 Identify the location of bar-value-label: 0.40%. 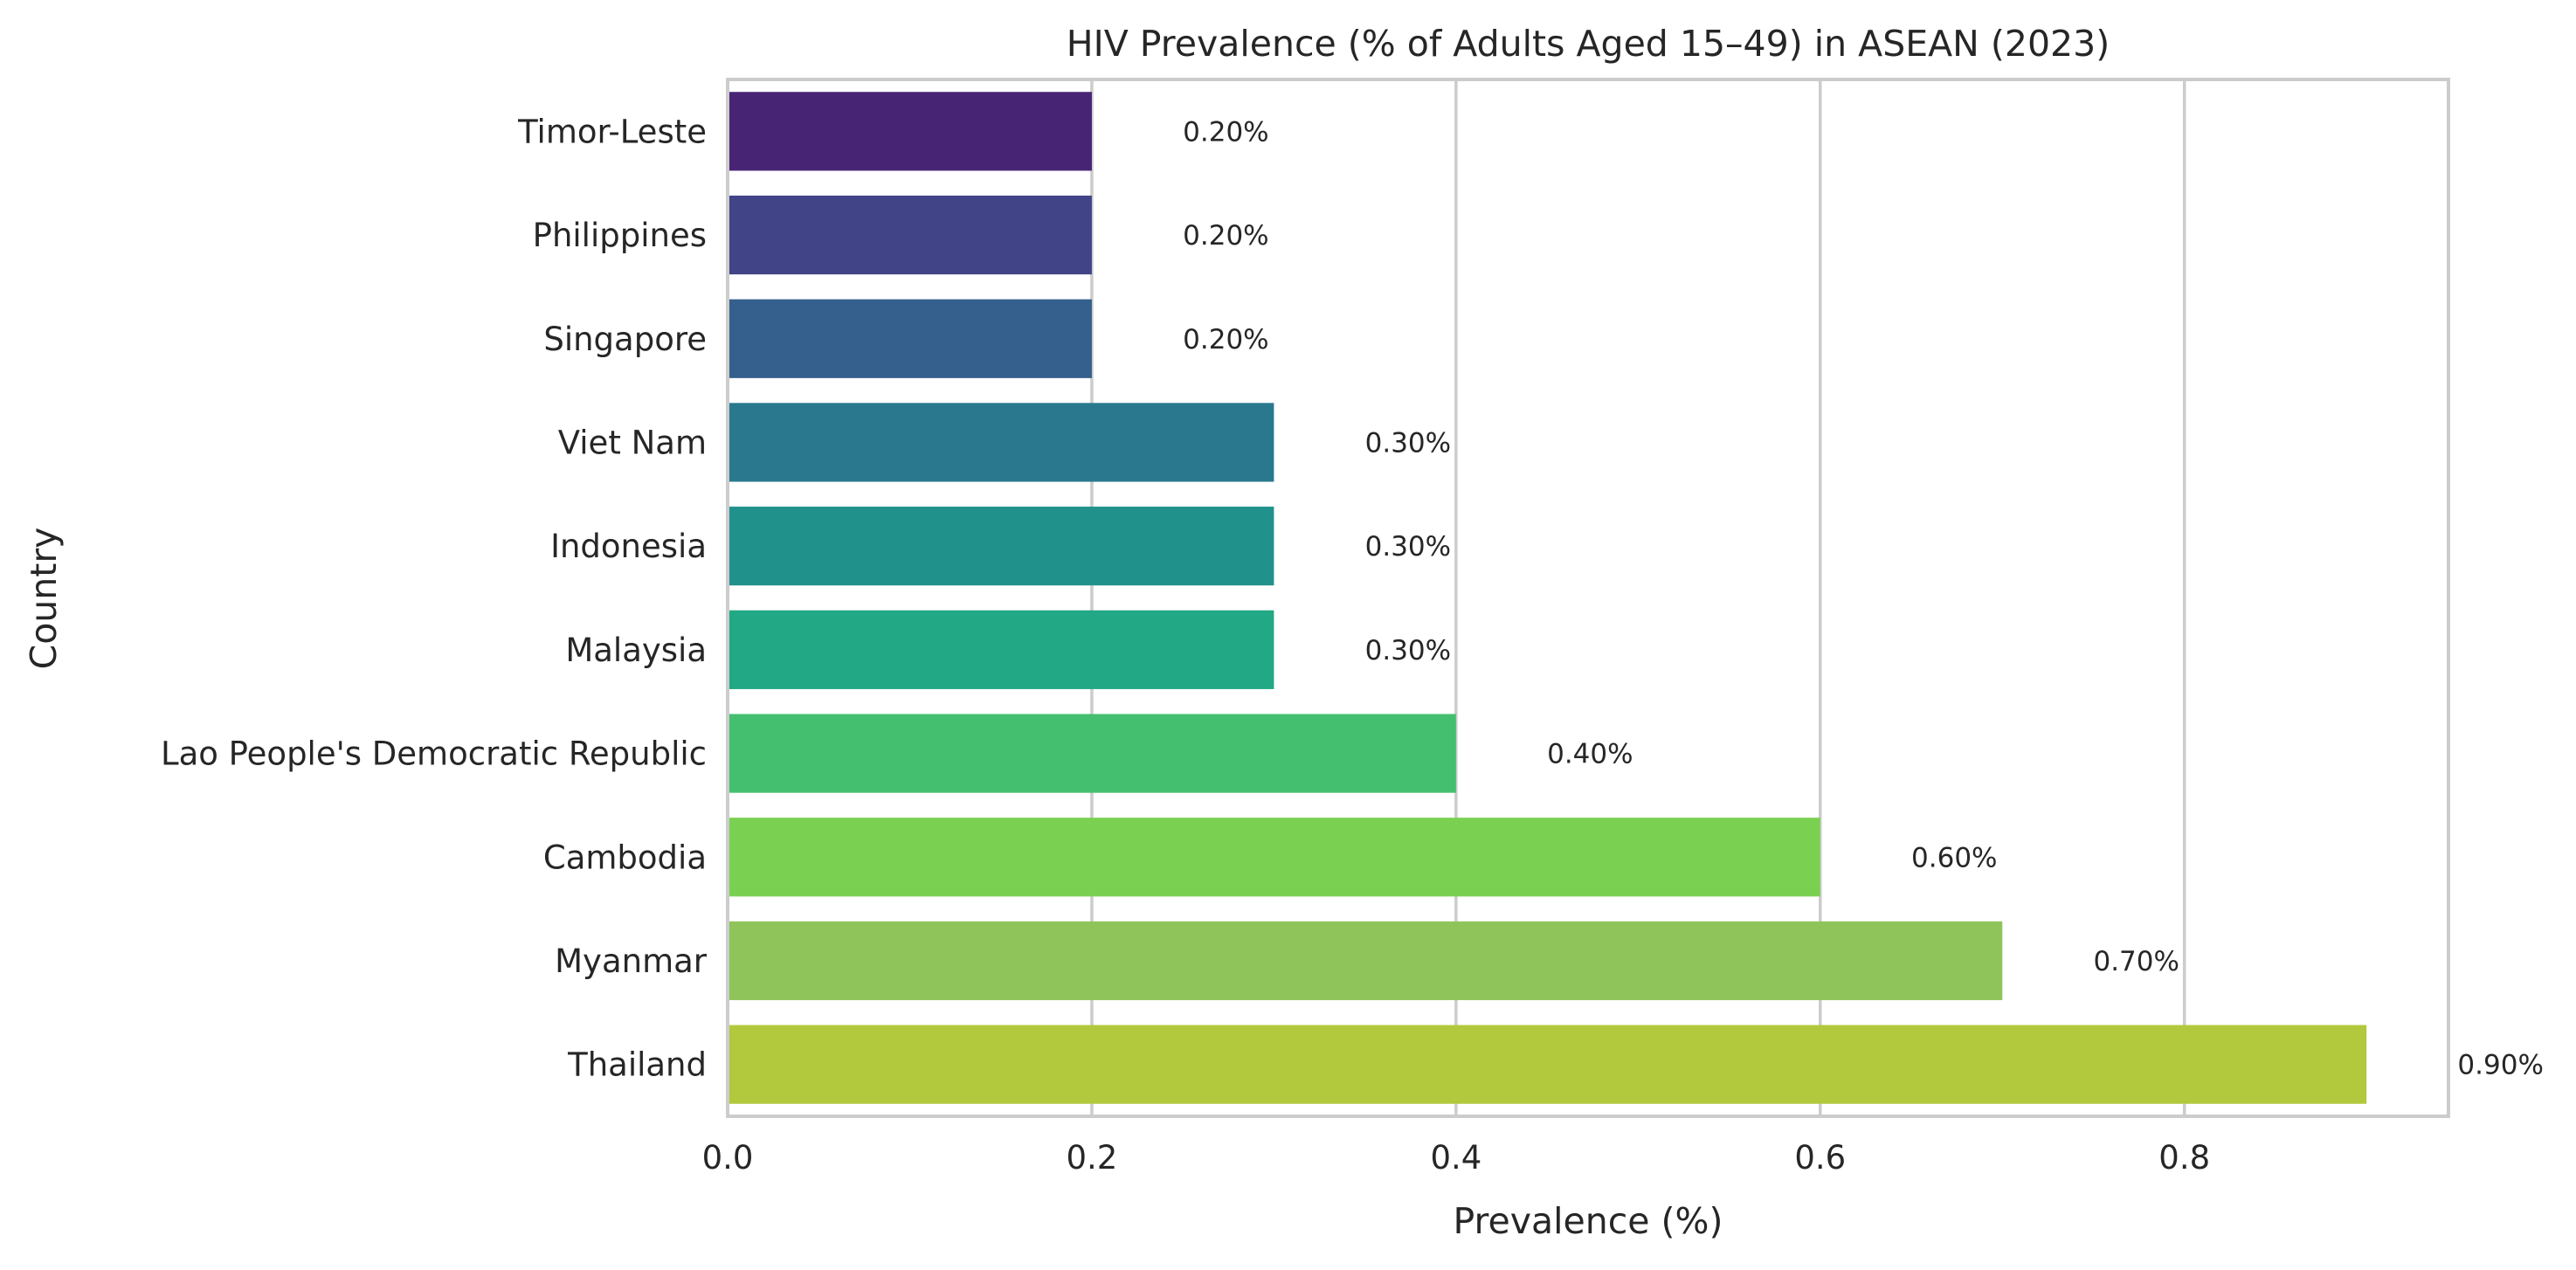
(1590, 754).